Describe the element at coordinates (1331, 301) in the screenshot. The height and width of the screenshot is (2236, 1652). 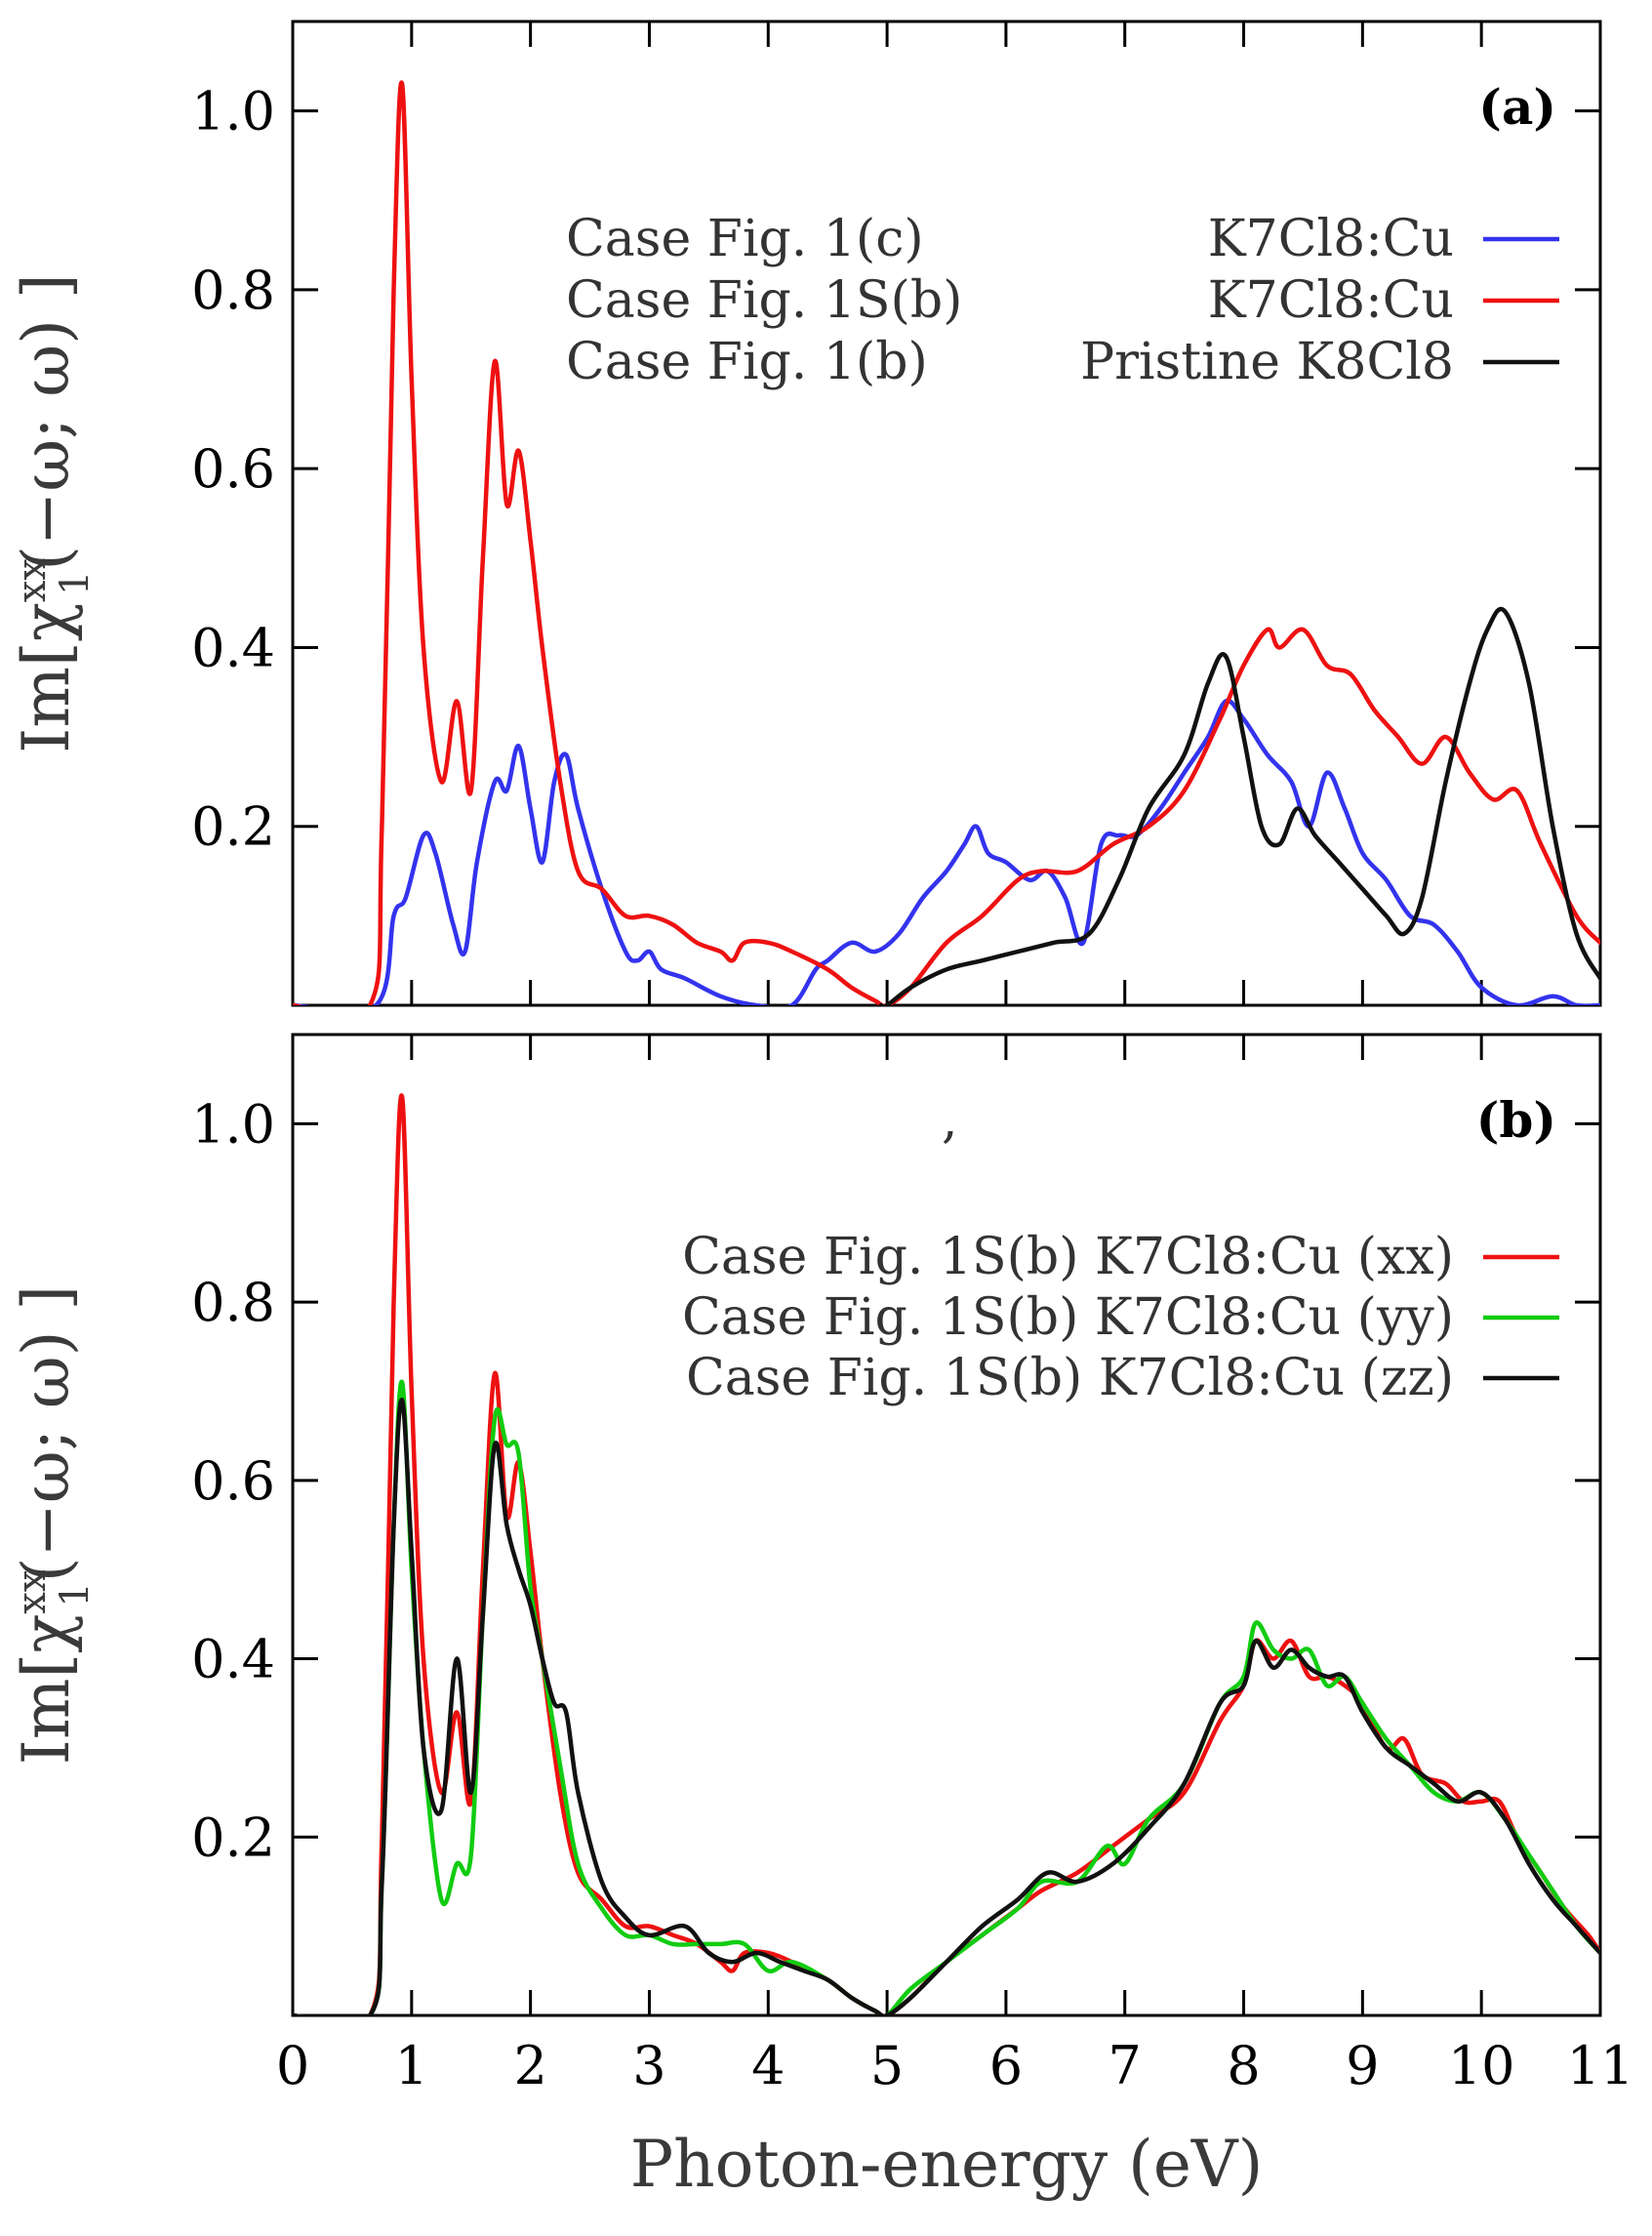
I see `legend-material-1: K7Cl8:Cu` at that location.